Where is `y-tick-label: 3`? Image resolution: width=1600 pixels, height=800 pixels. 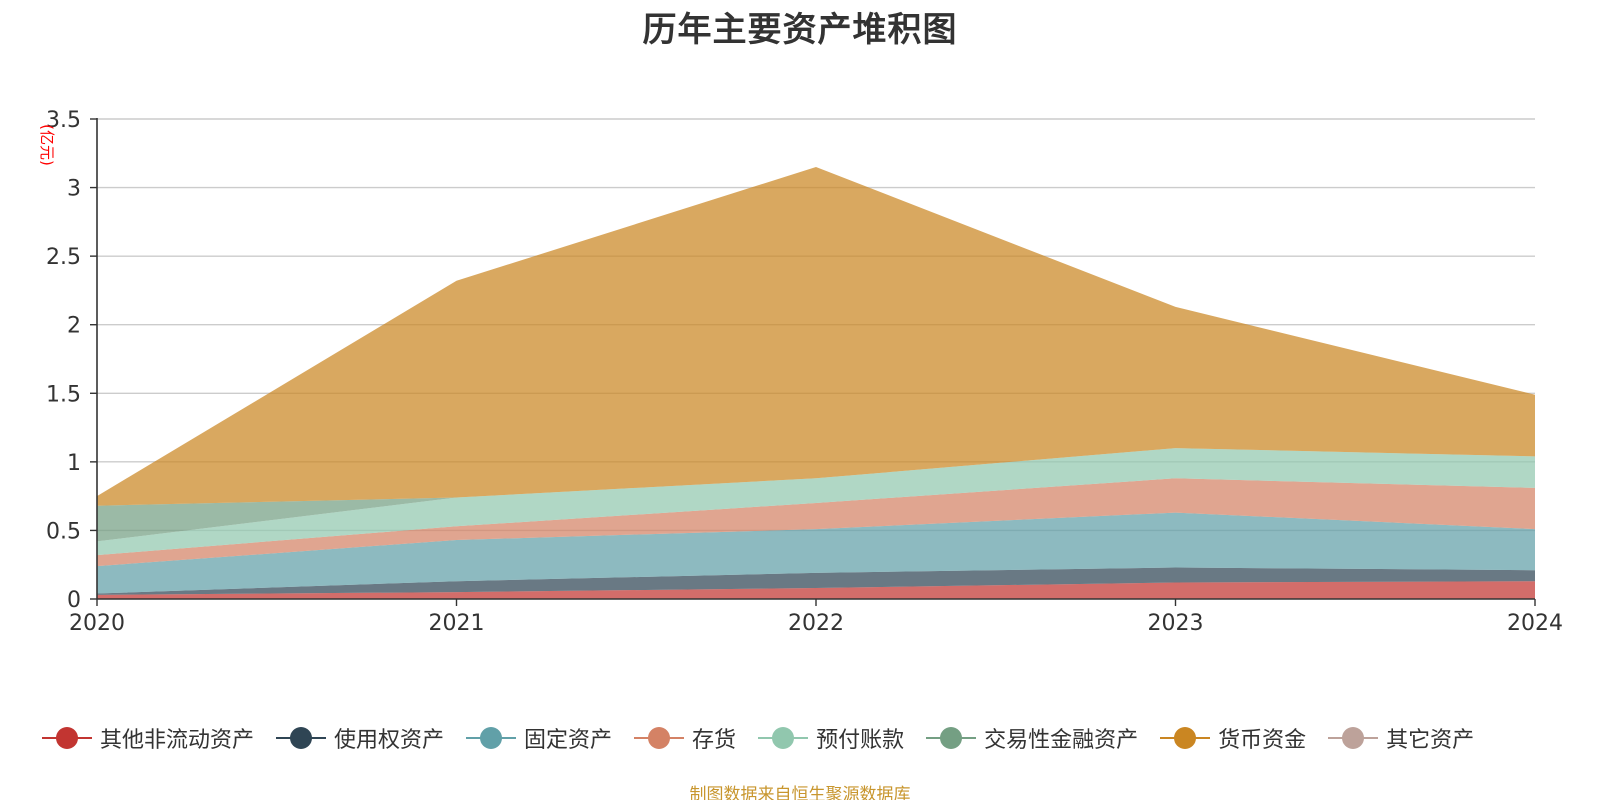 y-tick-label: 3 is located at coordinates (74, 189).